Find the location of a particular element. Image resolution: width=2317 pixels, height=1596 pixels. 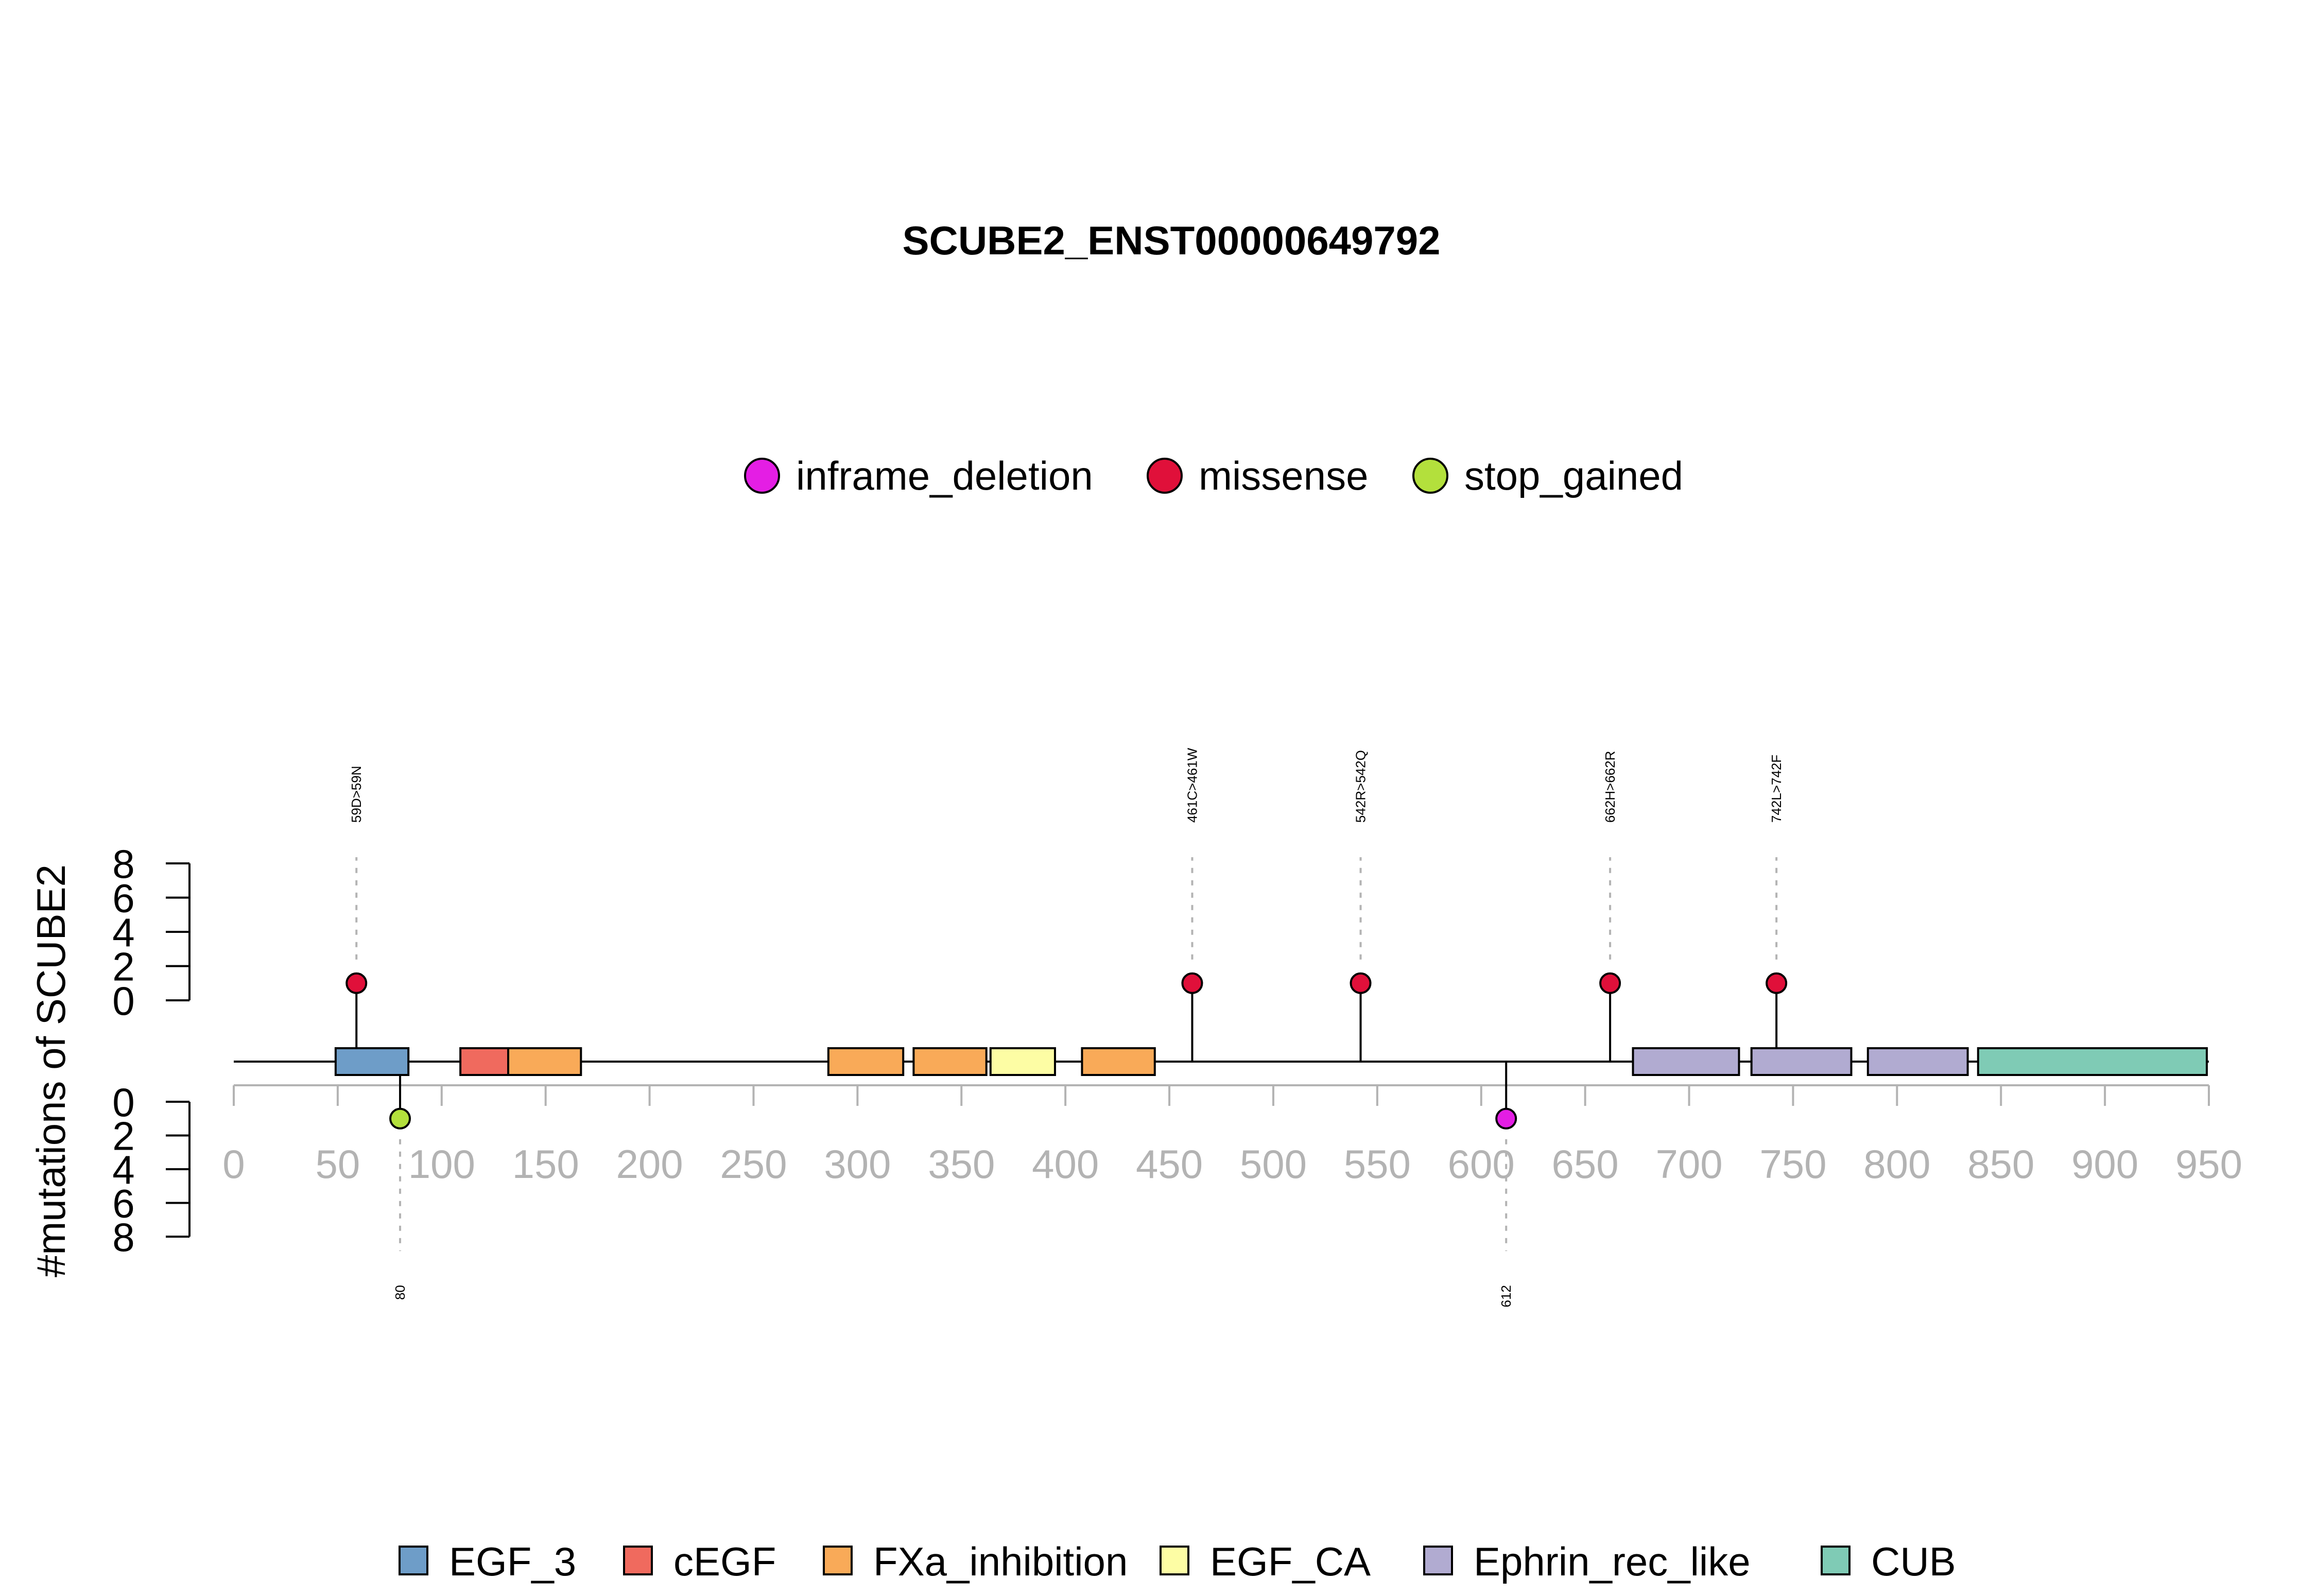

mutation-label-top: 542R>542Q is located at coordinates (1361, 786).